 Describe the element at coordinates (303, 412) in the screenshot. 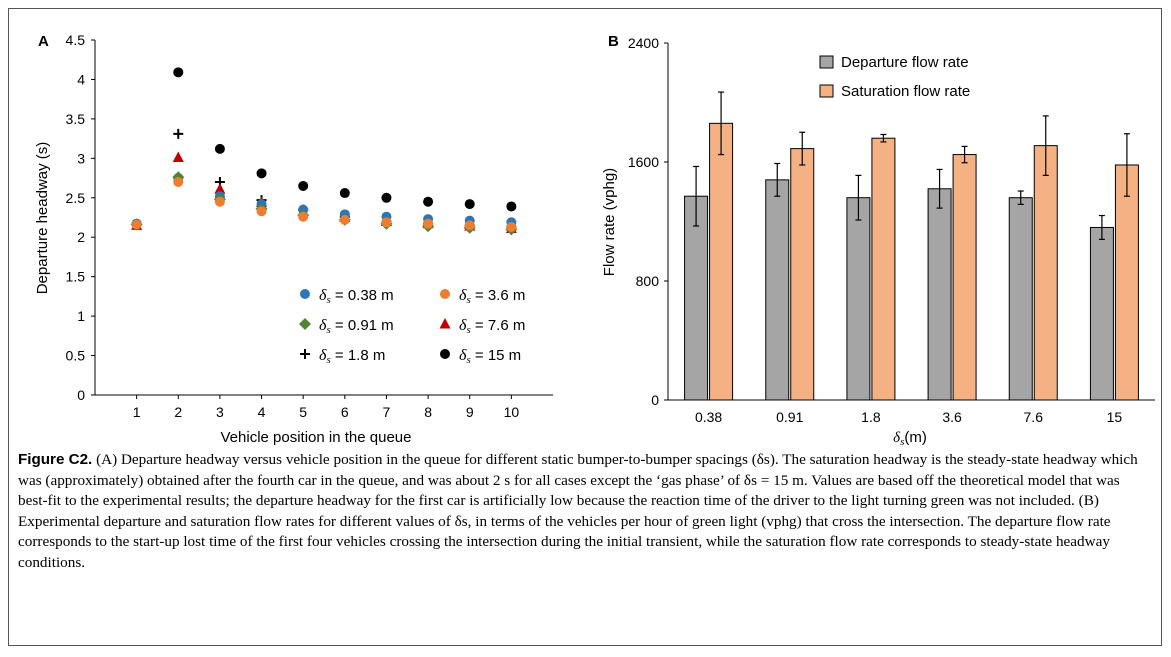

I see `chart-a-xtick-label: 5` at that location.